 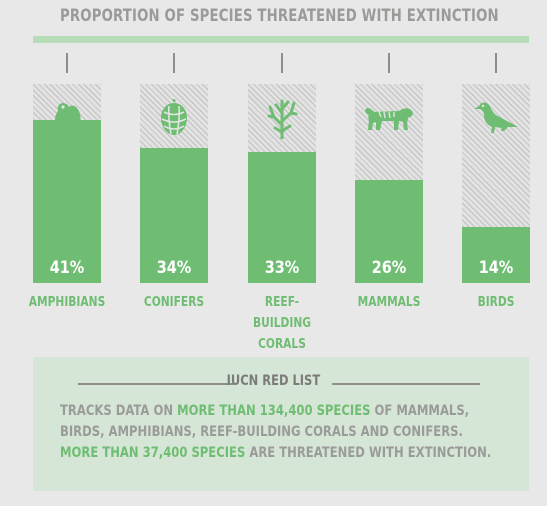 What do you see at coordinates (174, 117) in the screenshot?
I see `pinecone-icon` at bounding box center [174, 117].